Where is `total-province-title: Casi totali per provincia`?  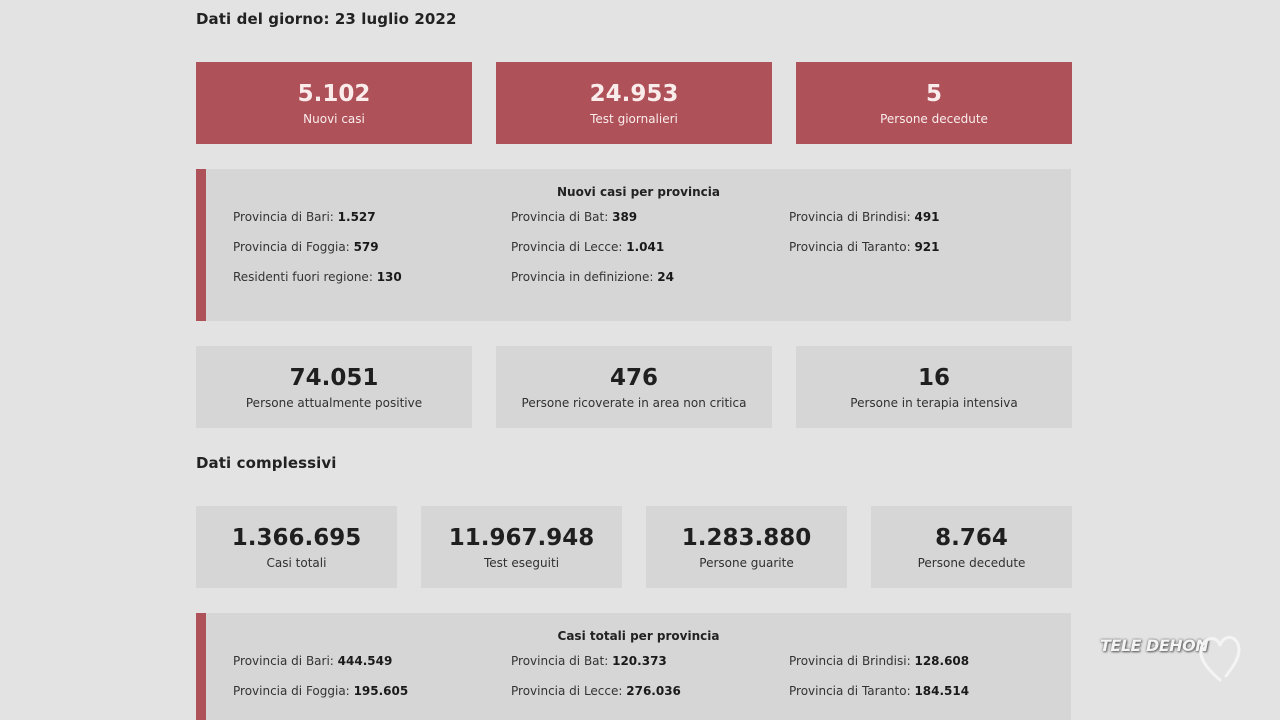 total-province-title: Casi totali per provincia is located at coordinates (638, 636).